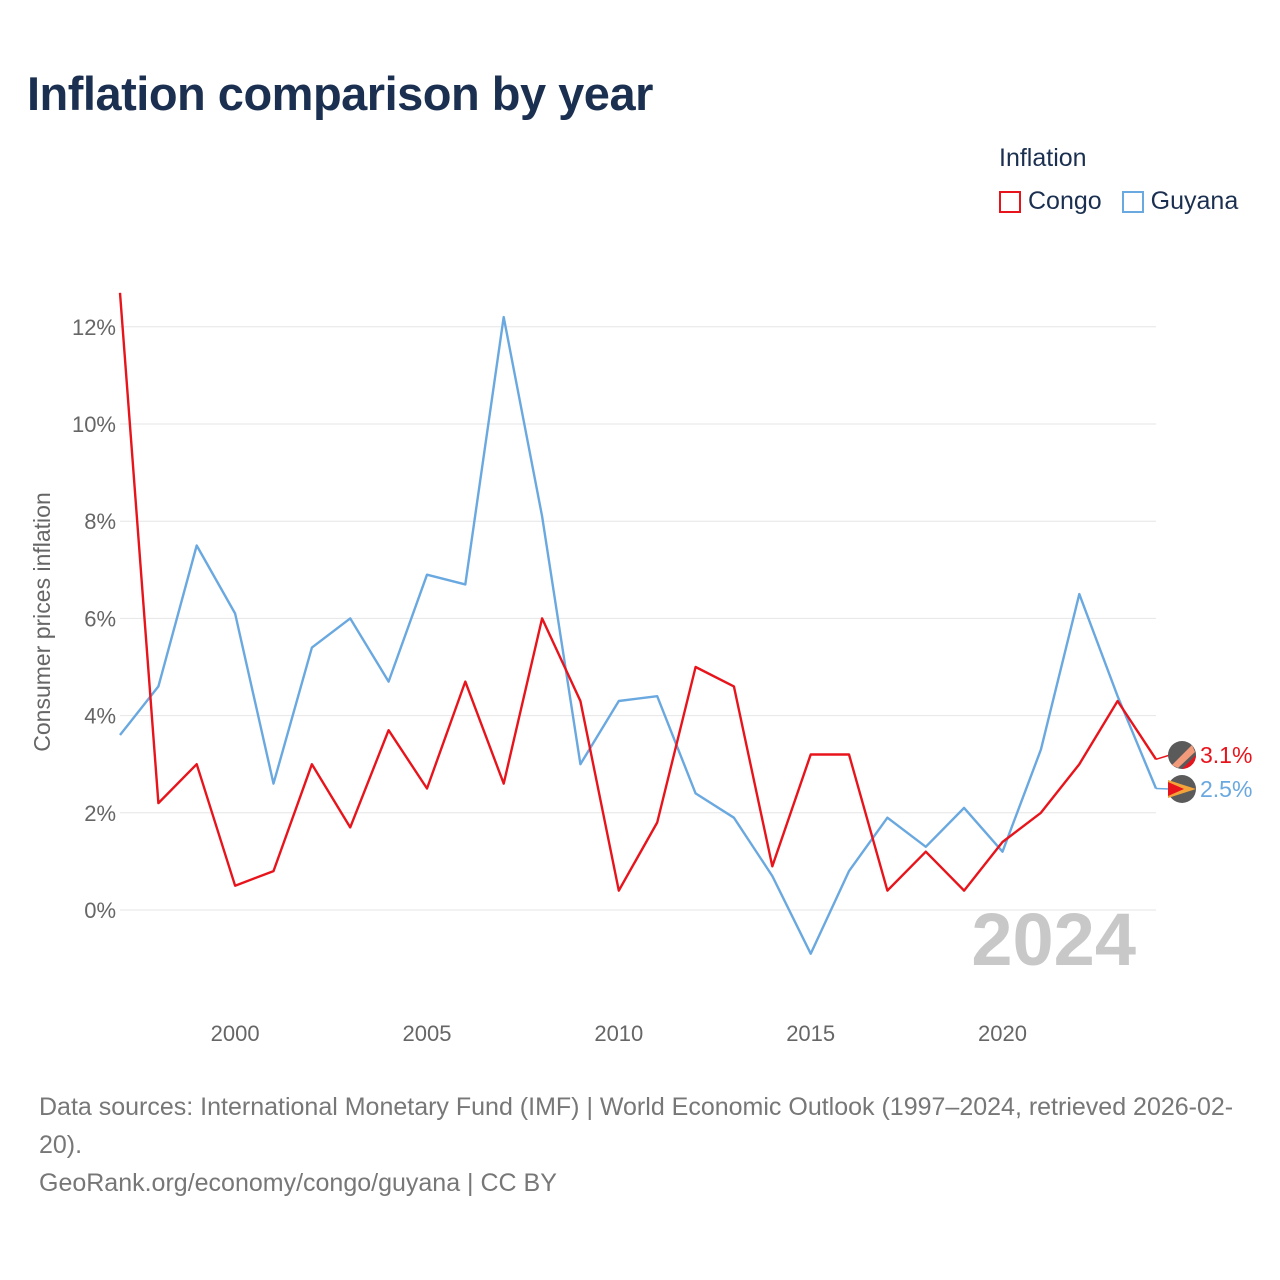 Image resolution: width=1280 pixels, height=1280 pixels. I want to click on x-tick-label: 2000, so click(235, 1033).